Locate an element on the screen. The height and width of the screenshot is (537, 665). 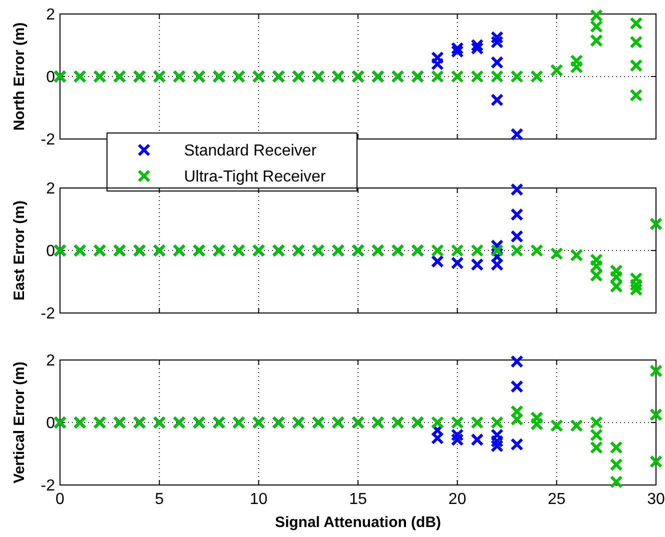
y-axis-title: North Error (m) is located at coordinates (19, 76).